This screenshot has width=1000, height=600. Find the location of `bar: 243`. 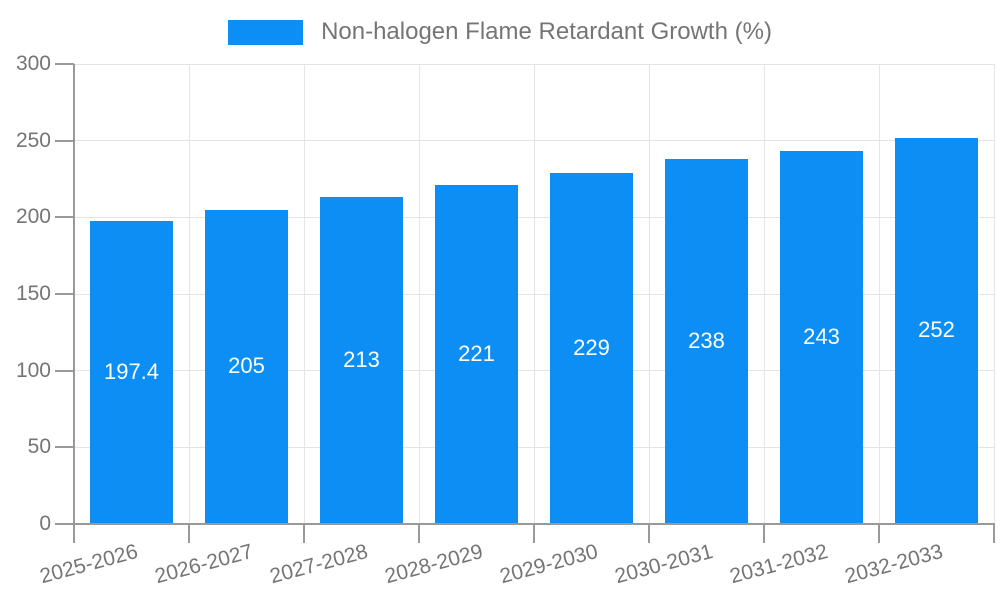

bar: 243 is located at coordinates (821, 337).